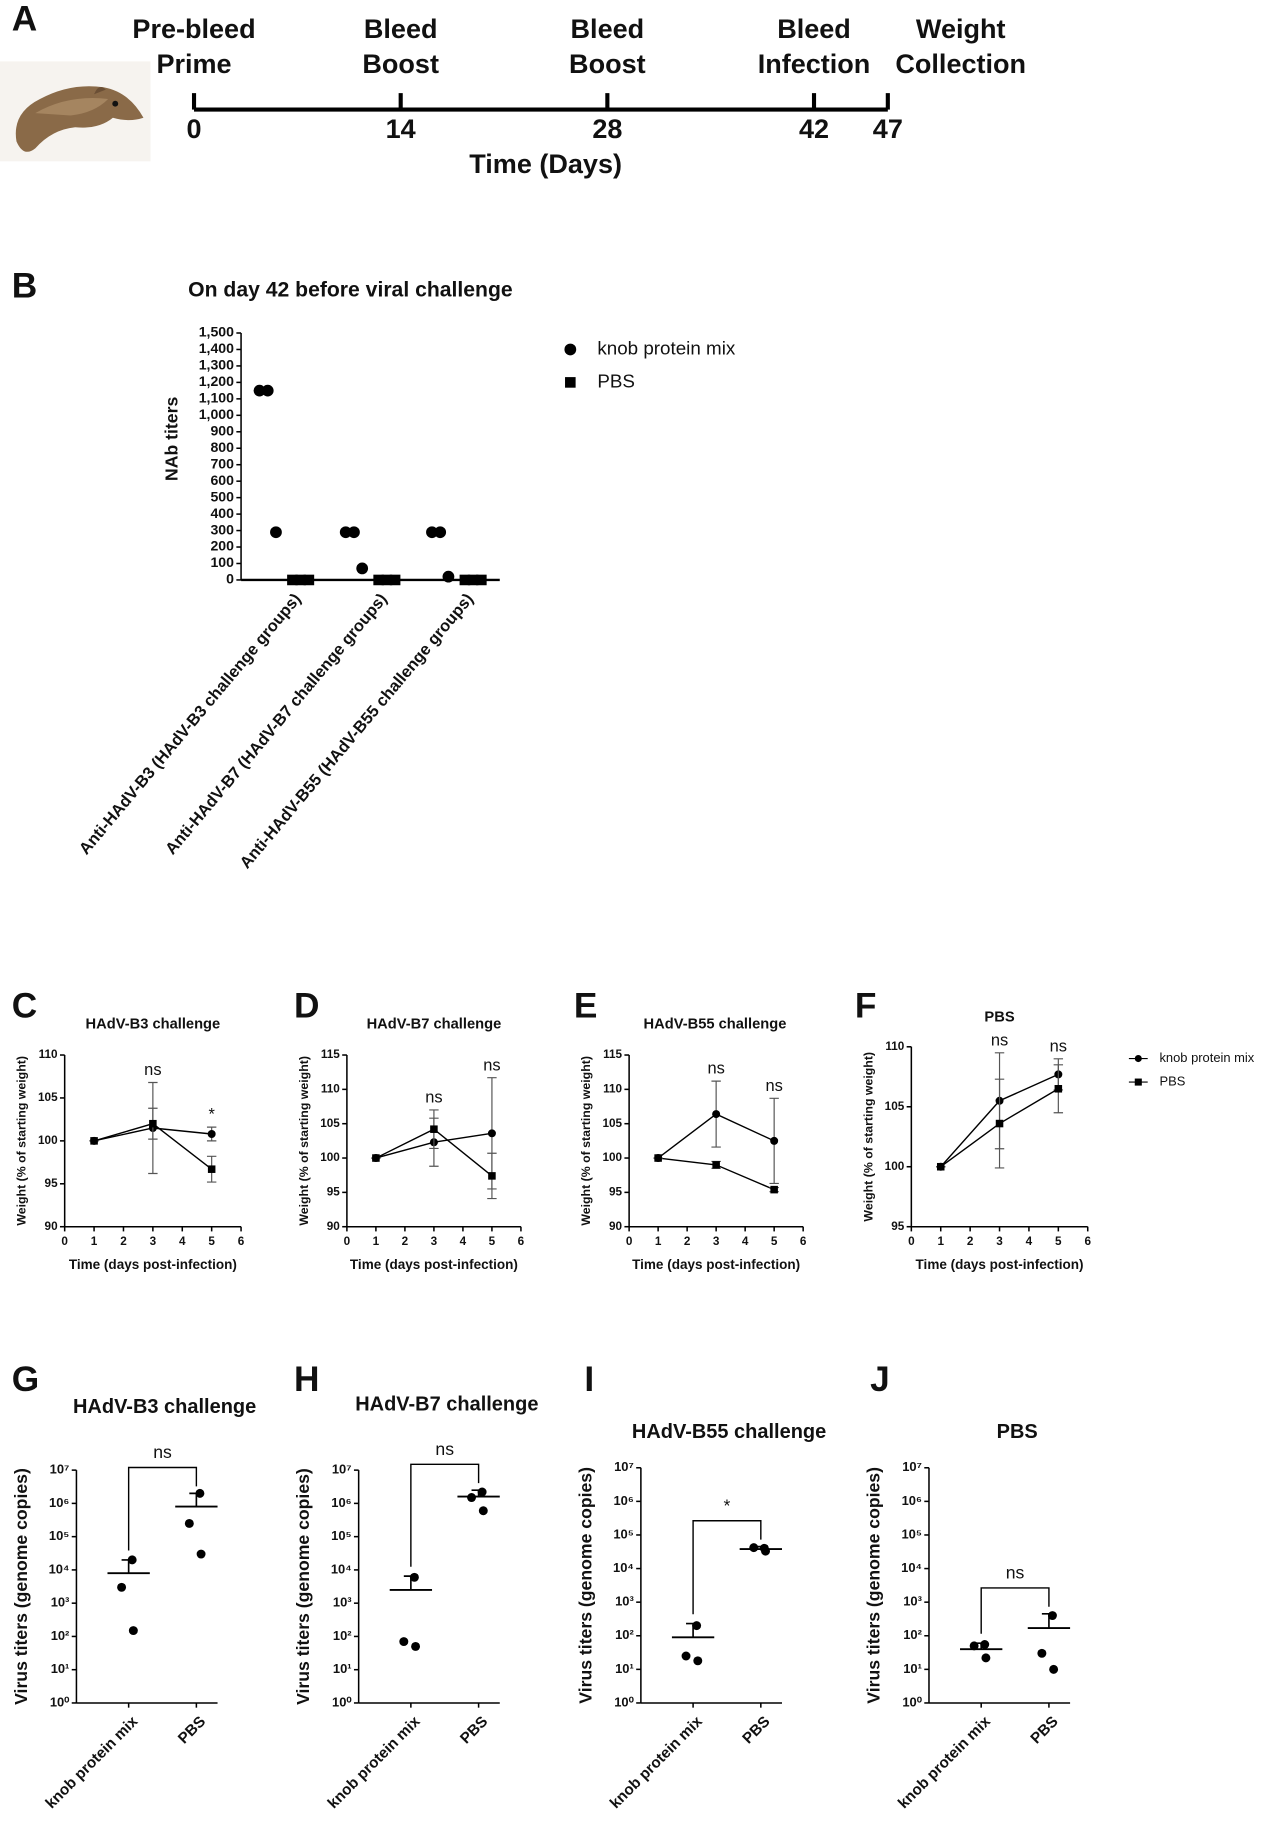 This screenshot has height=1829, width=1270. Describe the element at coordinates (961, 29) in the screenshot. I see `event-label: Weight` at that location.